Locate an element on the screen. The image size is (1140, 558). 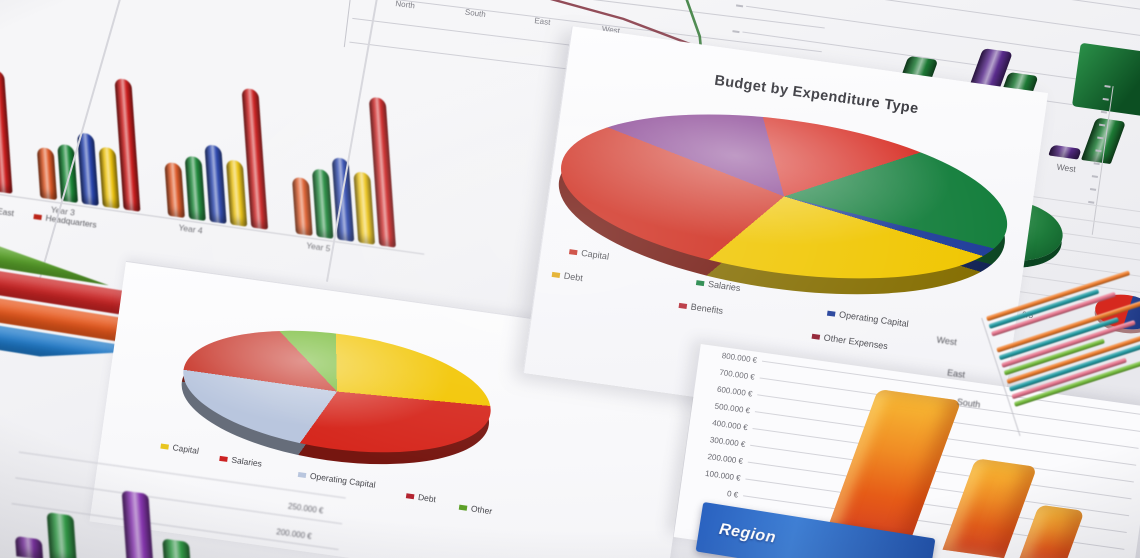
legend-label: Other Expenses is located at coordinates (856, 342).